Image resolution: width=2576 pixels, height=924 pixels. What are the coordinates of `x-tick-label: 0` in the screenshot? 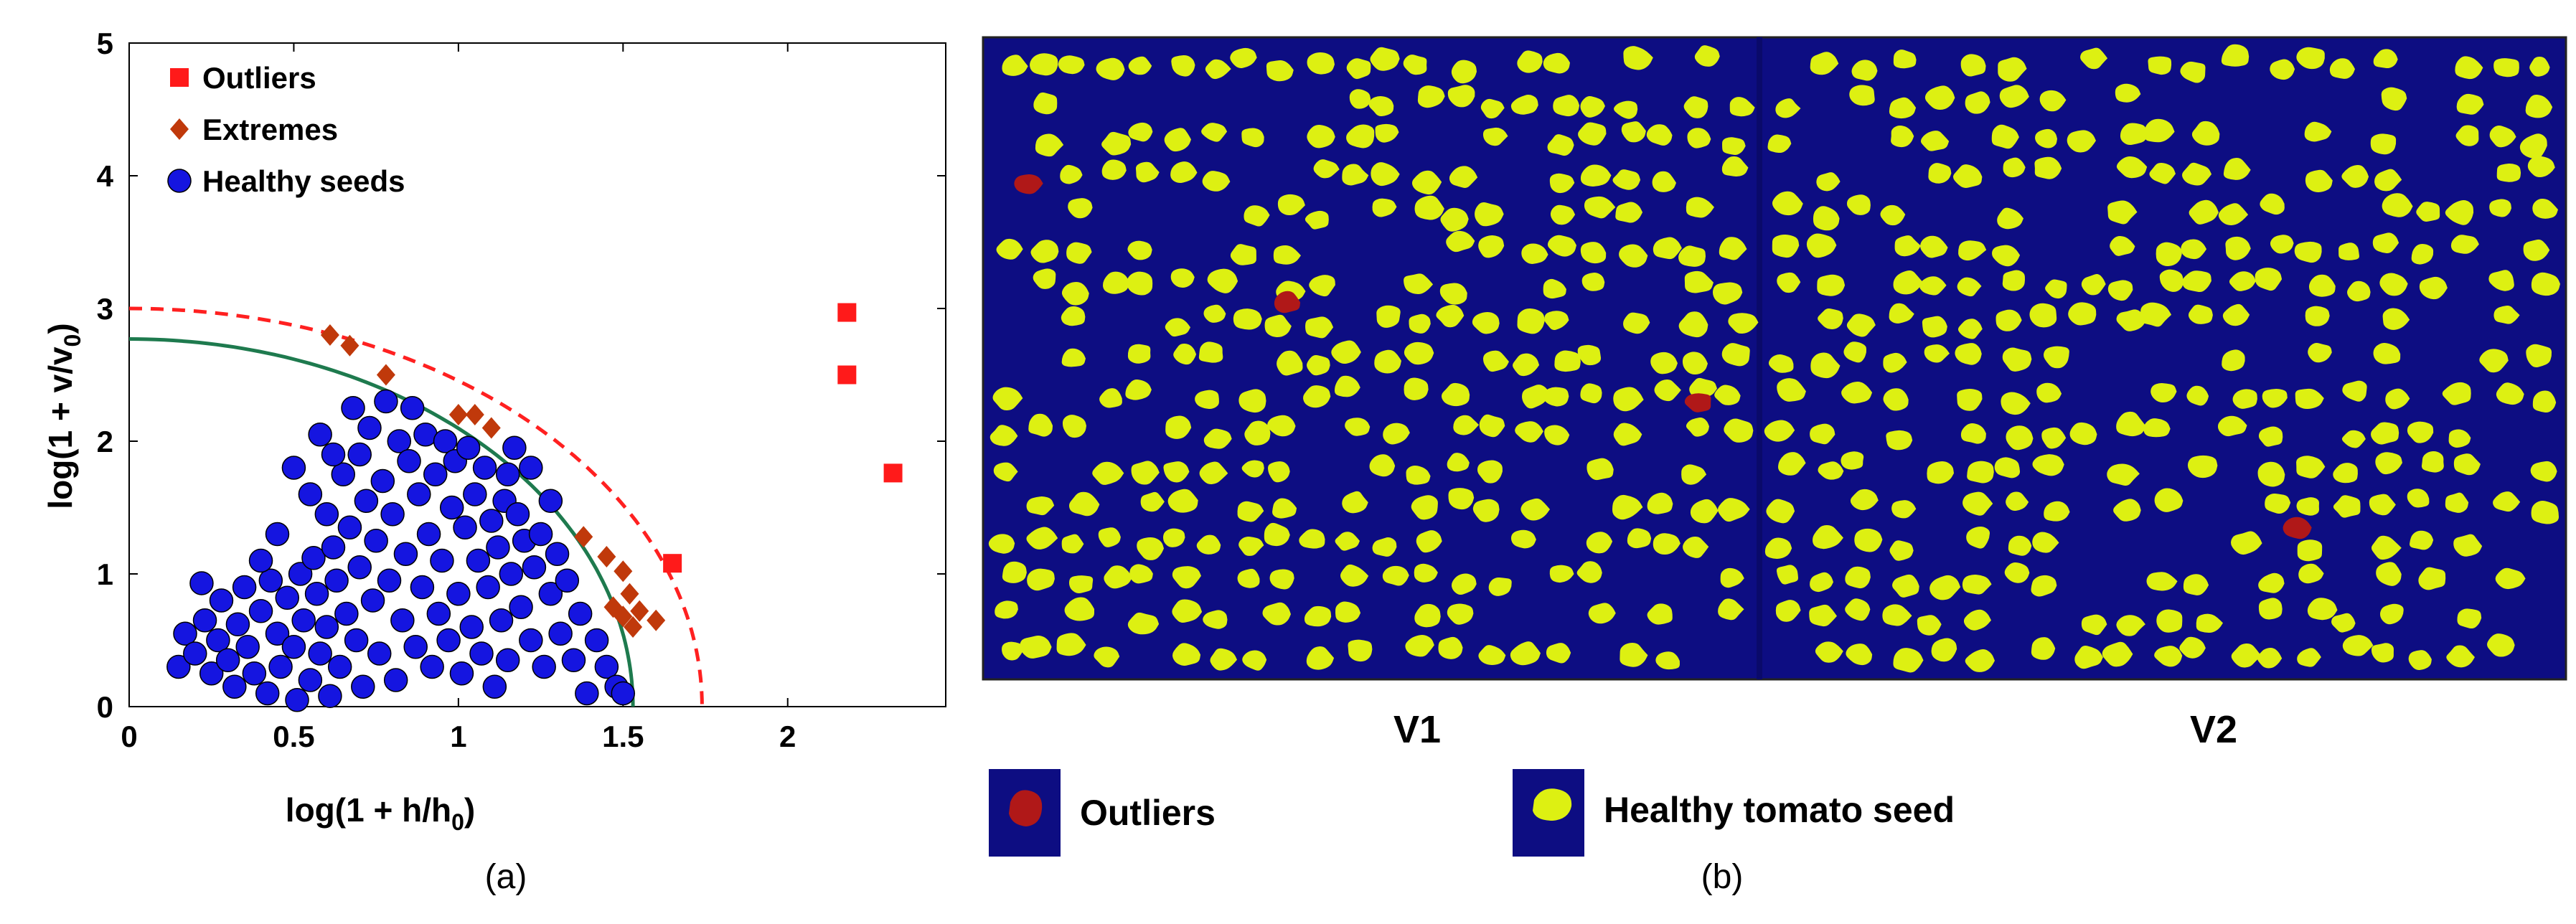 It's located at (129, 736).